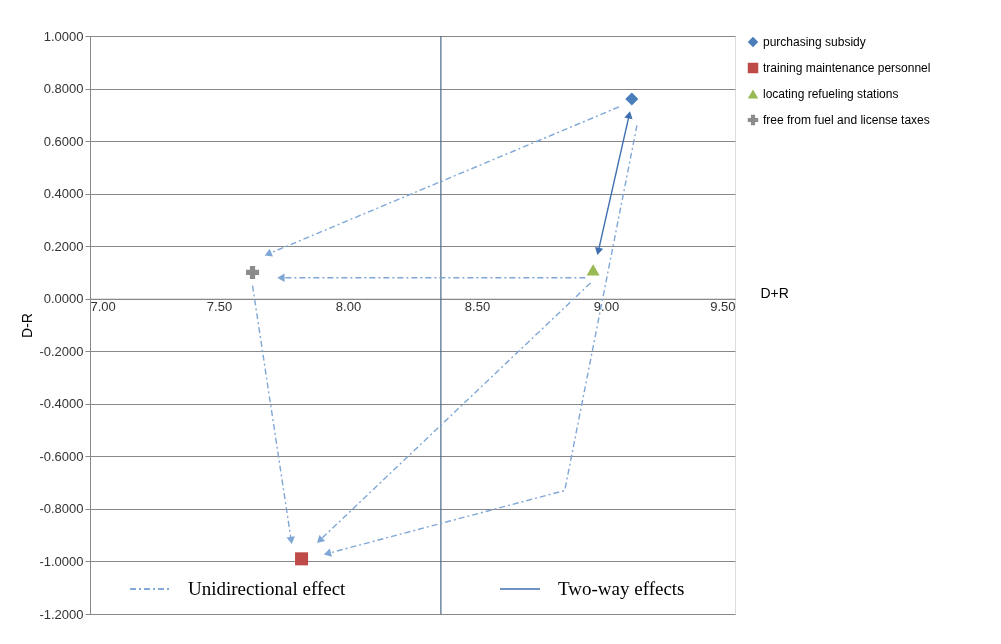 This screenshot has width=1001, height=644. Describe the element at coordinates (63, 141) in the screenshot. I see `y-tick-label: 0.6000` at that location.